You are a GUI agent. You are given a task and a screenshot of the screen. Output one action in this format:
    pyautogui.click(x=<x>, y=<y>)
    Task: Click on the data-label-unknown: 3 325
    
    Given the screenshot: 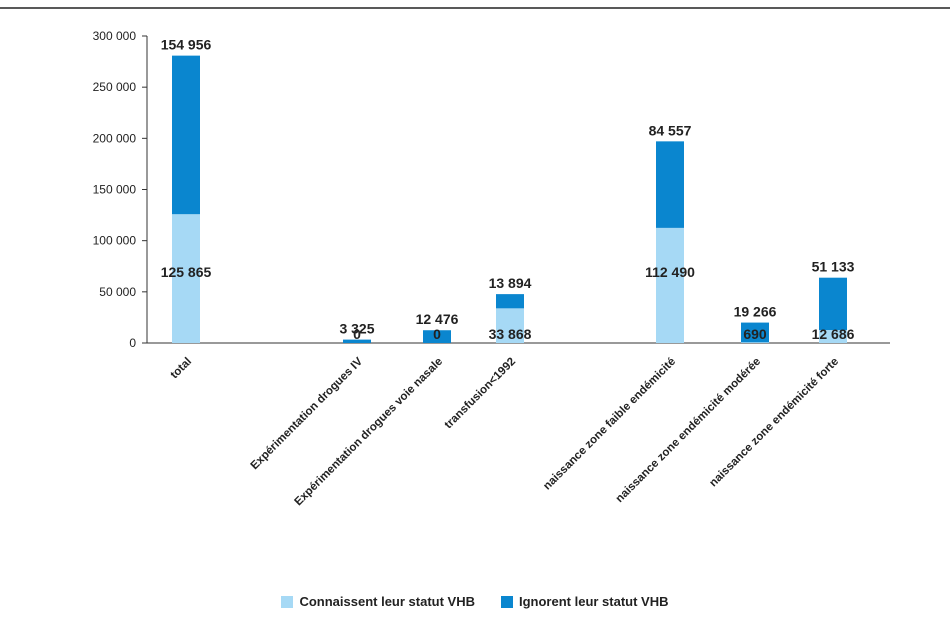 What is the action you would take?
    pyautogui.click(x=356, y=329)
    